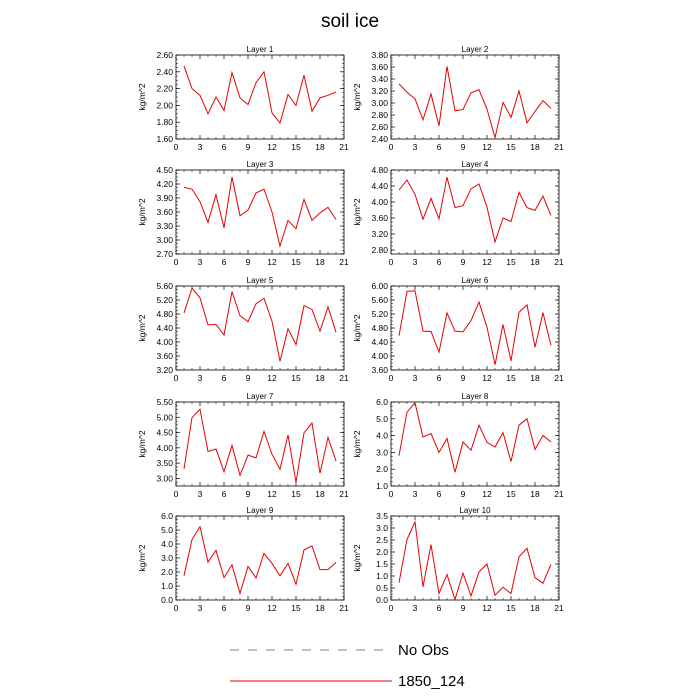  What do you see at coordinates (357, 557) in the screenshot?
I see `y-axis-label-layer-10: kg/m^2` at bounding box center [357, 557].